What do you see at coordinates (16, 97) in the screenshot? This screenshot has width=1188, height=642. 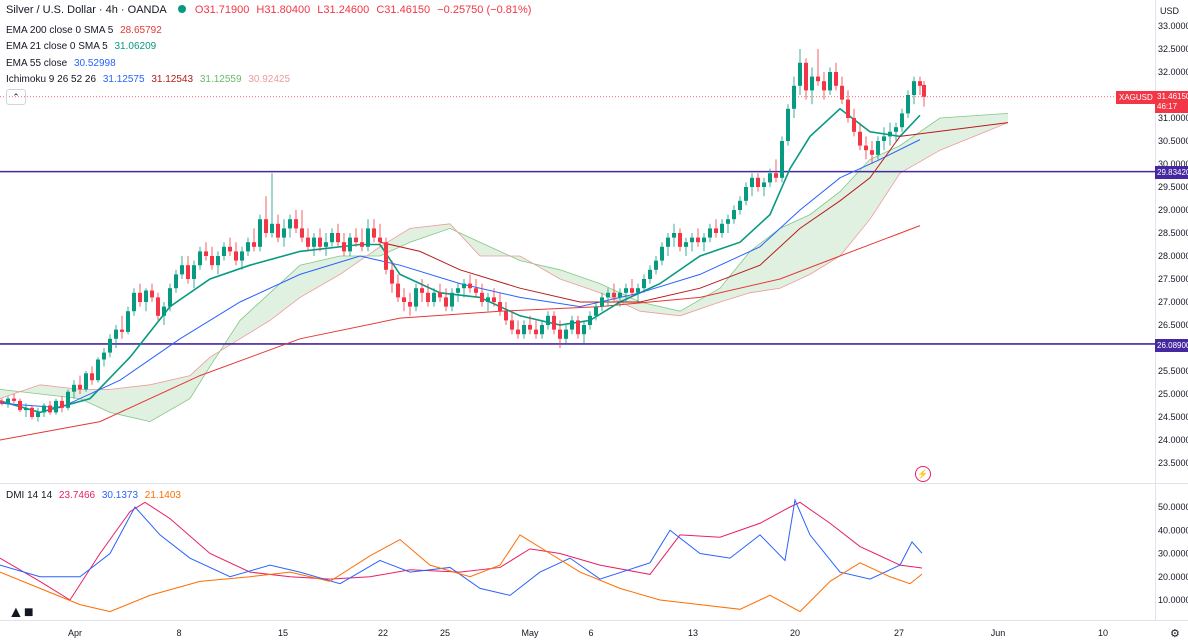 I see `collapse-legend-button: ⌃` at bounding box center [16, 97].